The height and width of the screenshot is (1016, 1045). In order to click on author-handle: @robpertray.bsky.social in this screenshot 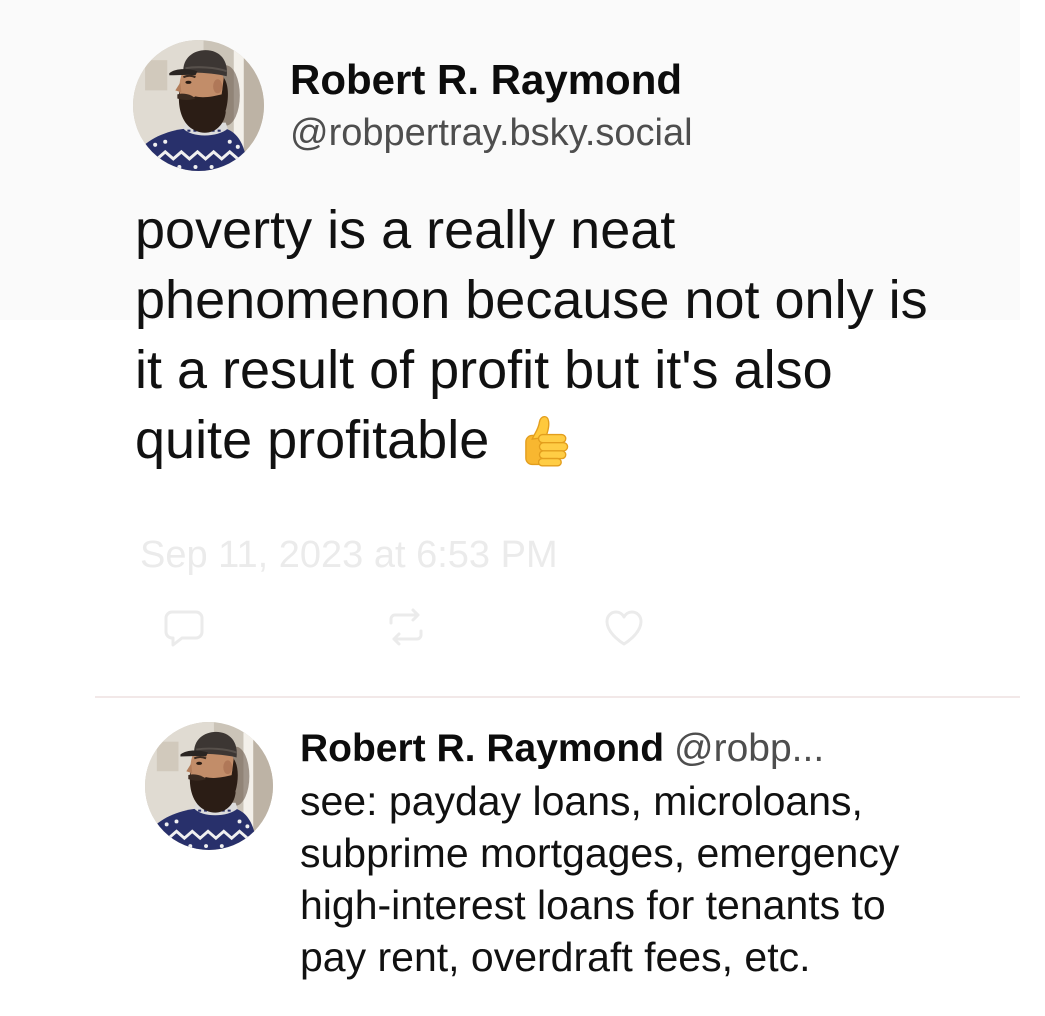, I will do `click(491, 133)`.